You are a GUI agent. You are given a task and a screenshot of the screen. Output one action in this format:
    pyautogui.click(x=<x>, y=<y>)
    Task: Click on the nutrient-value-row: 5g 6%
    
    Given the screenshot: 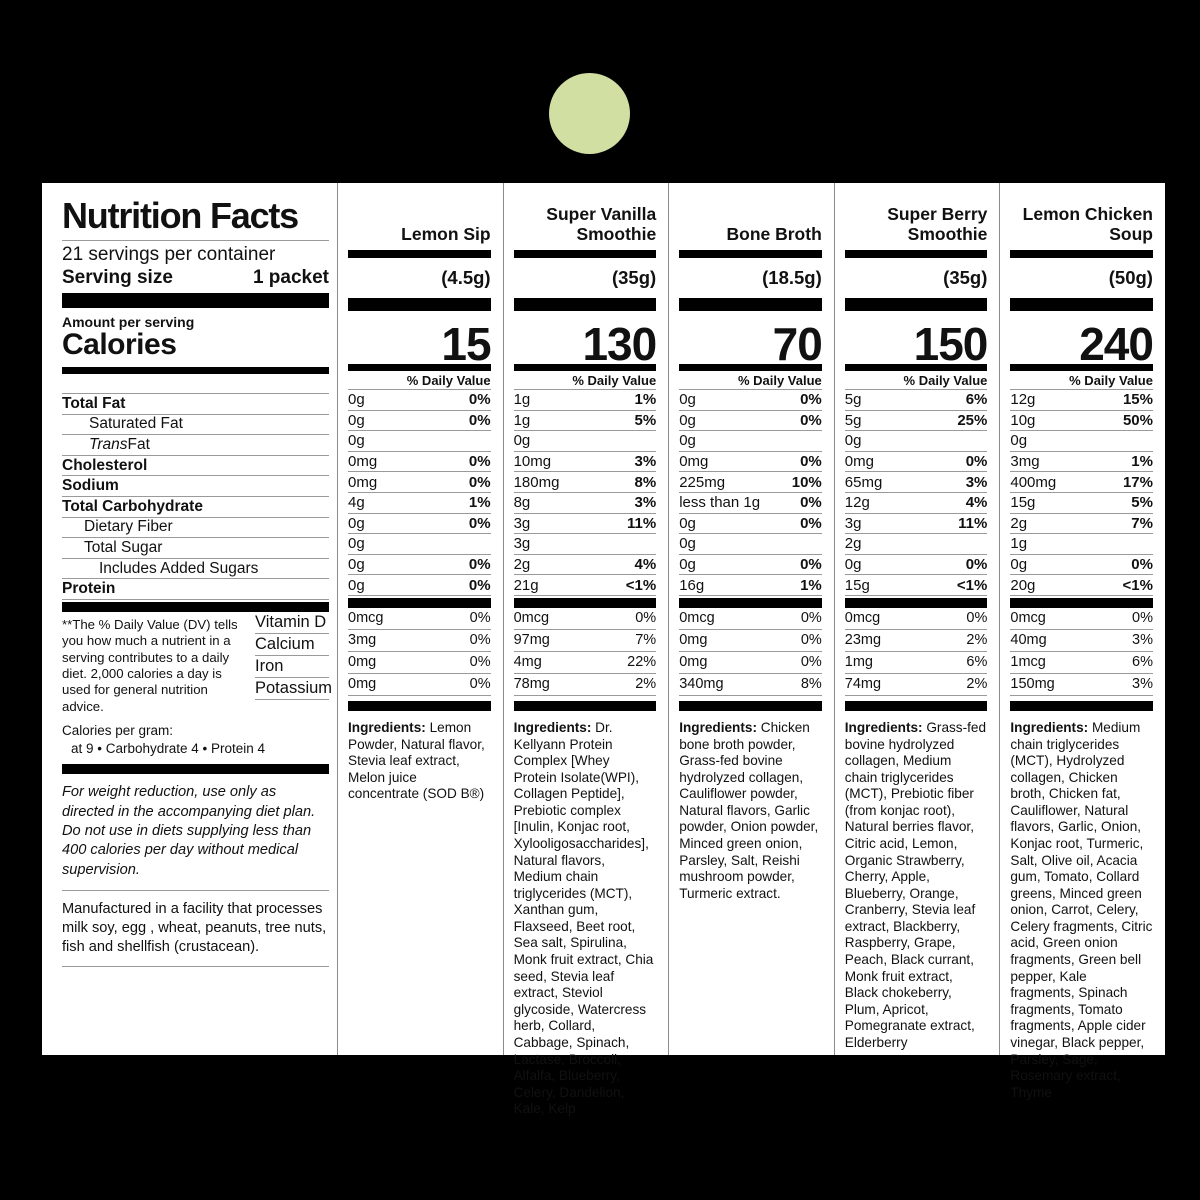 What is the action you would take?
    pyautogui.click(x=916, y=400)
    